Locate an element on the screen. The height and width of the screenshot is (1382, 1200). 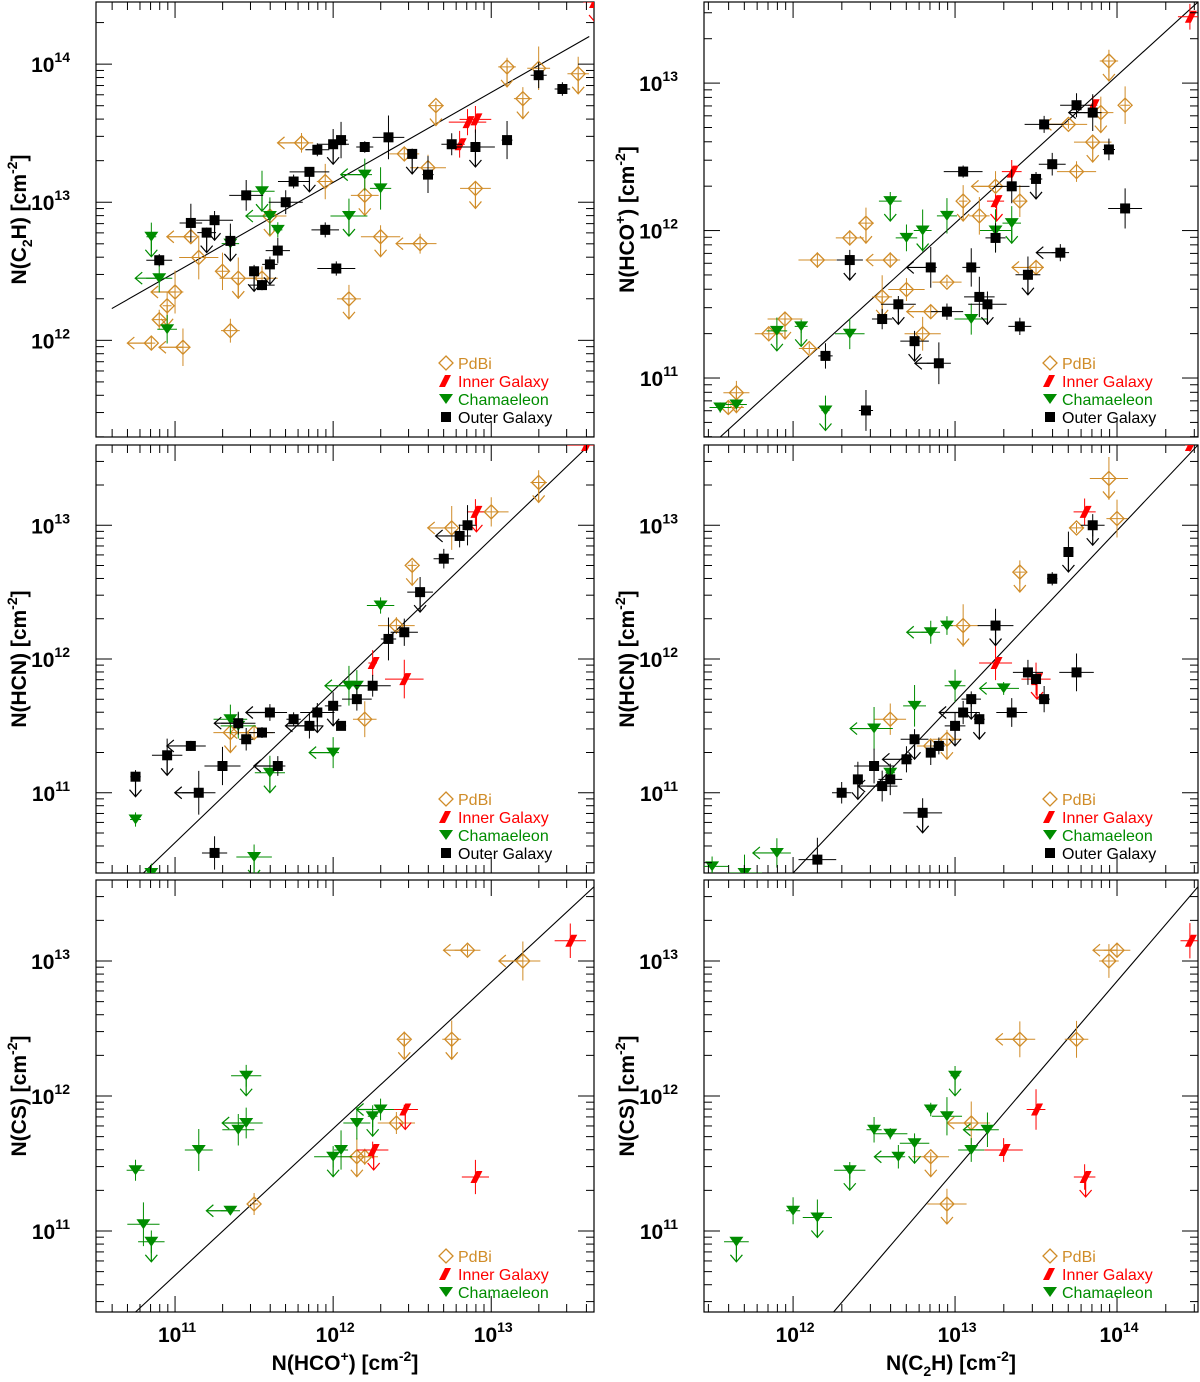
y-tick-label: 1011 is located at coordinates (51, 792).